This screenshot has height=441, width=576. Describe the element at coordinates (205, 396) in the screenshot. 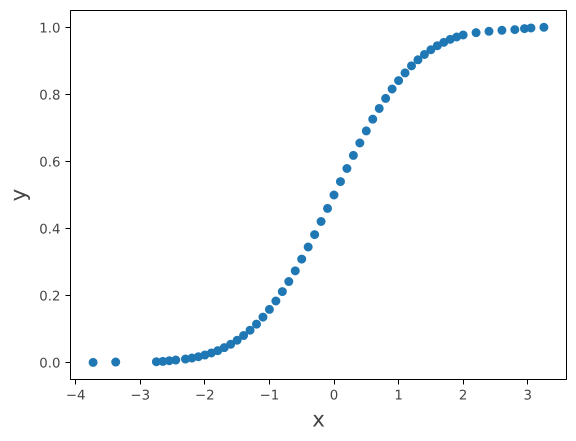

I see `x-tick-label: −2` at that location.